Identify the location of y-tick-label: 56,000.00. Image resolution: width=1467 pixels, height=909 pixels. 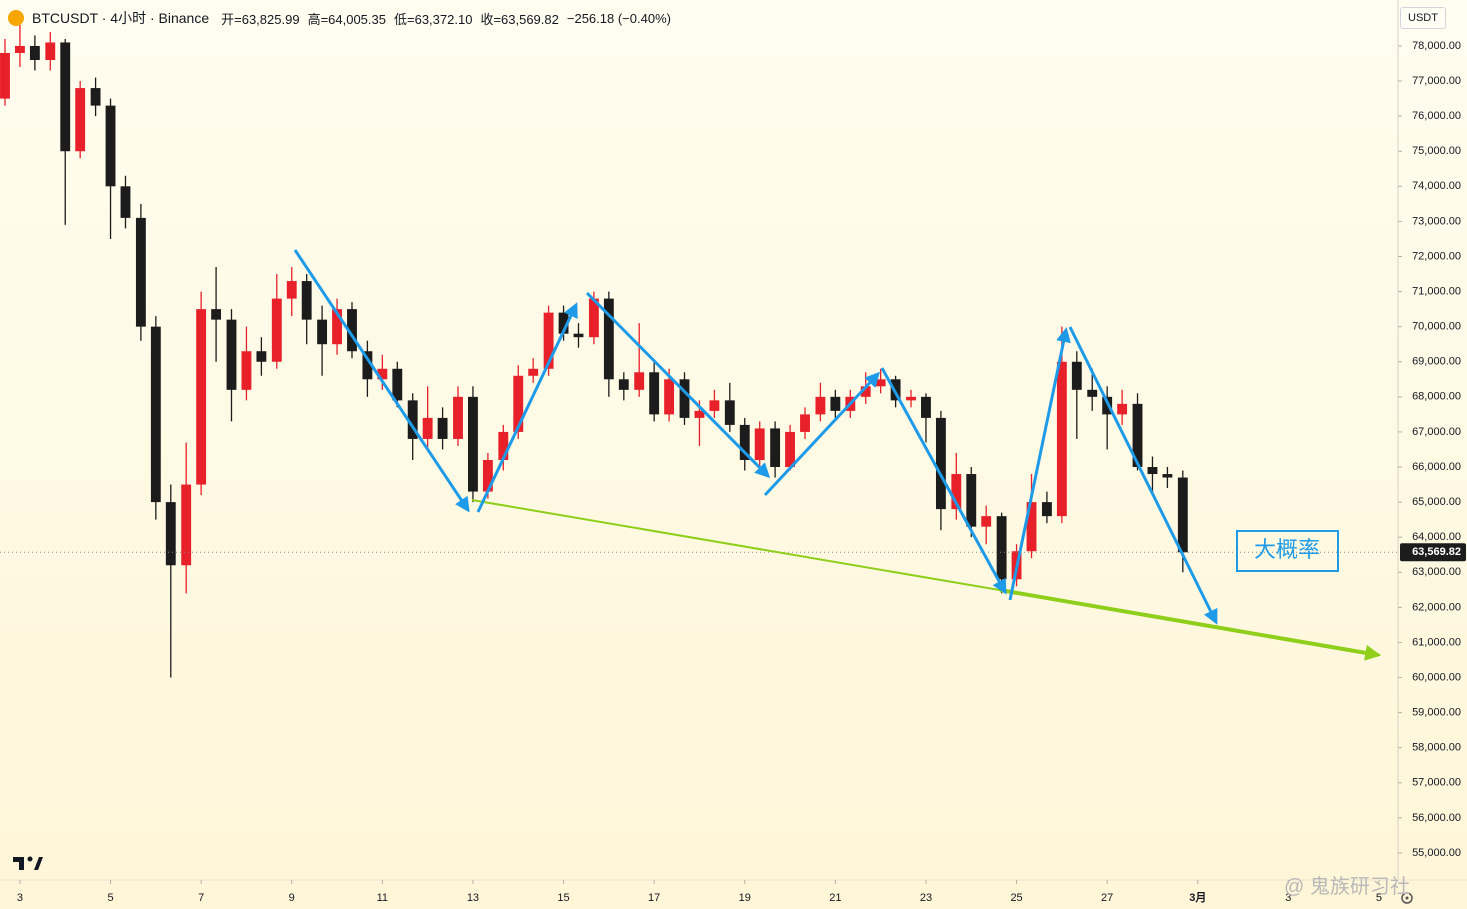
(1436, 818).